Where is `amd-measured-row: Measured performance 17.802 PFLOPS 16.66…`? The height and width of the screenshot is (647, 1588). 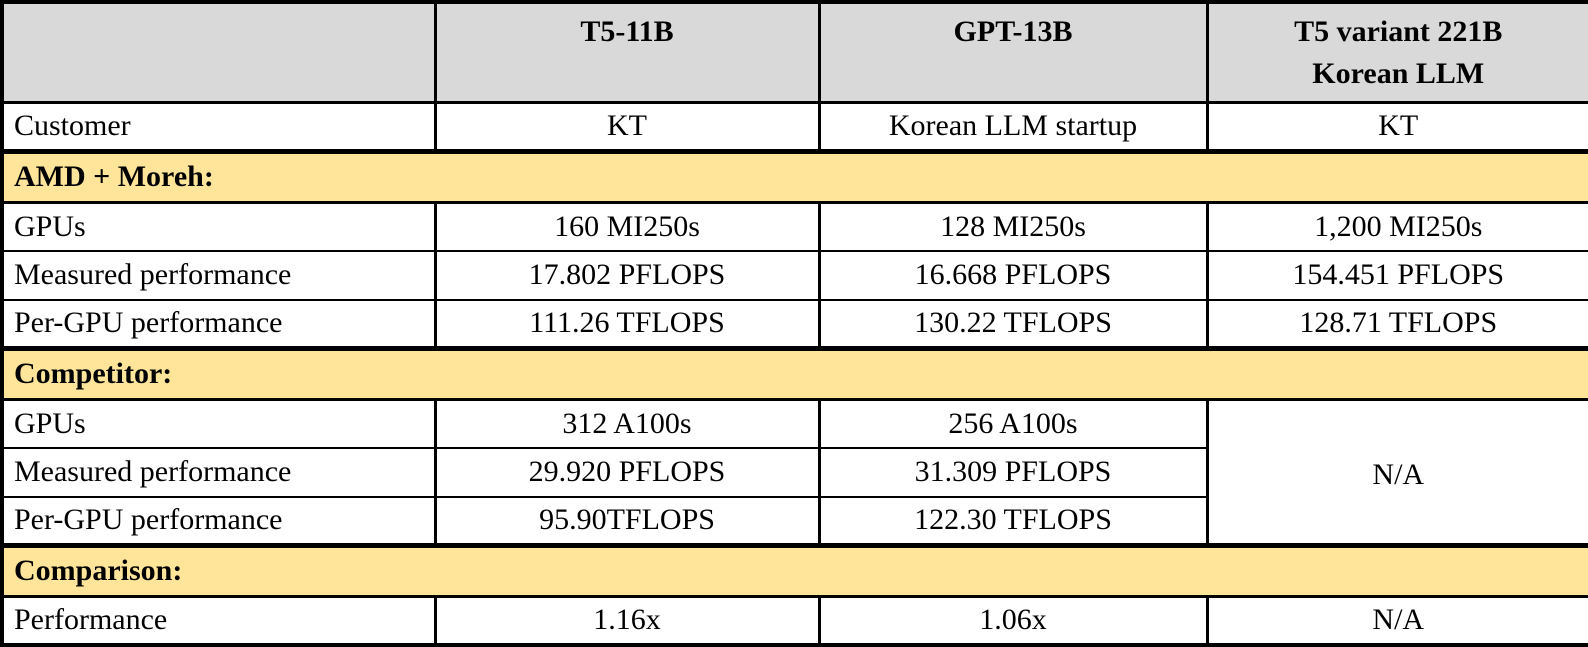
amd-measured-row: Measured performance 17.802 PFLOPS 16.66… is located at coordinates (794, 275).